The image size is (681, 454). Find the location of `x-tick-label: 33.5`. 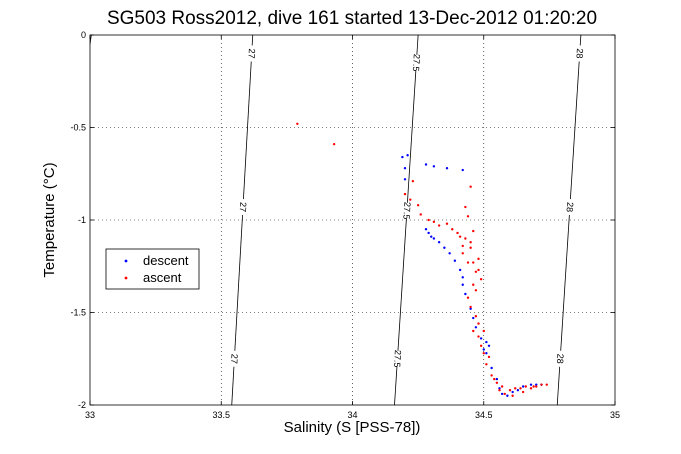

x-tick-label: 33.5 is located at coordinates (221, 415).